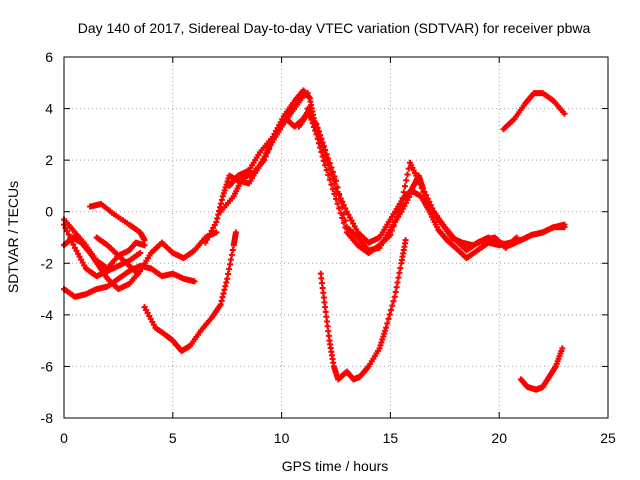  Describe the element at coordinates (608, 438) in the screenshot. I see `x-tick-label: 25` at that location.